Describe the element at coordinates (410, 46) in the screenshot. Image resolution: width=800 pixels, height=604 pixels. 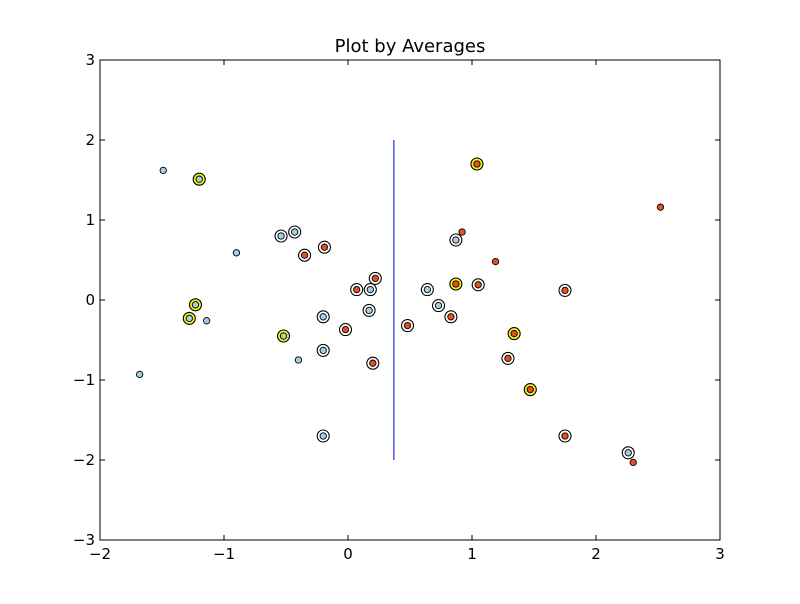
I see `chart-title: Plot by Averages` at that location.